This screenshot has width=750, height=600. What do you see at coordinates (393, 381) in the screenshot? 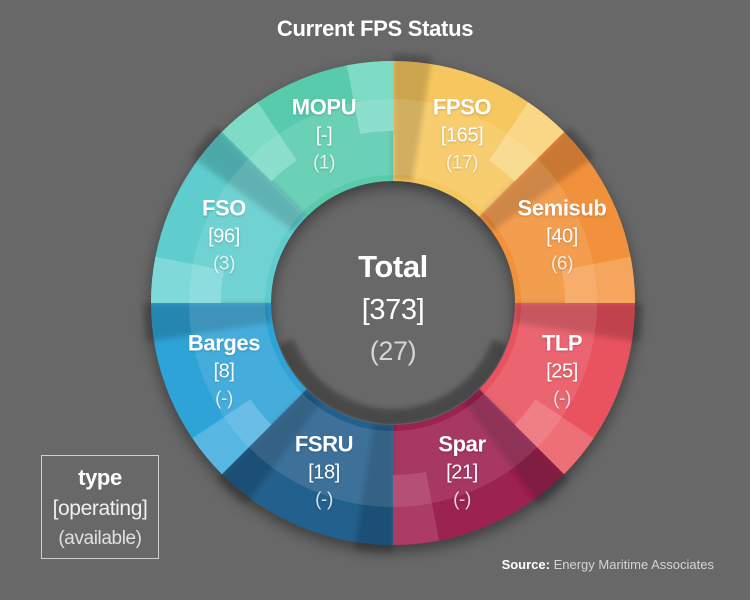
I see `inner-hole-shadow` at bounding box center [393, 381].